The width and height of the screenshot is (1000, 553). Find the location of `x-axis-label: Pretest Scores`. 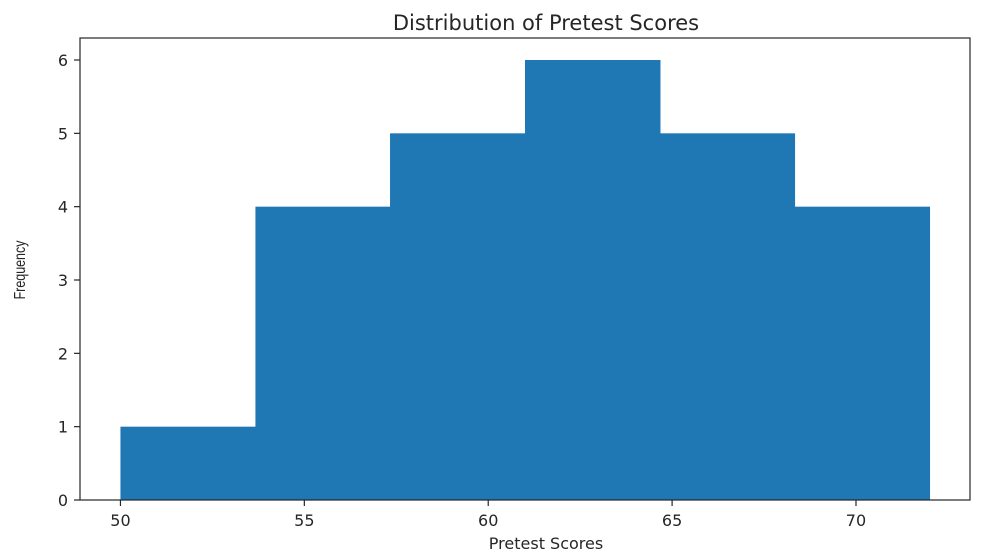

x-axis-label: Pretest Scores is located at coordinates (546, 543).